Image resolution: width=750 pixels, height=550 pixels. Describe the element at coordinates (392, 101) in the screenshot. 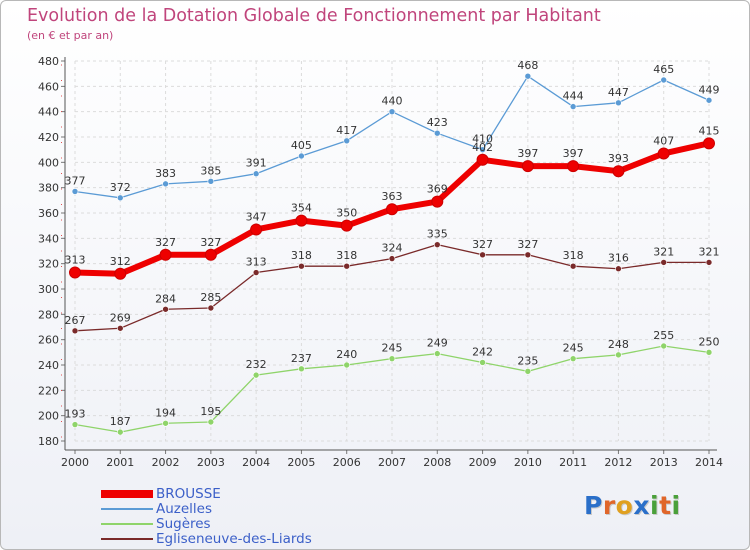

I see `data-label: 440` at that location.